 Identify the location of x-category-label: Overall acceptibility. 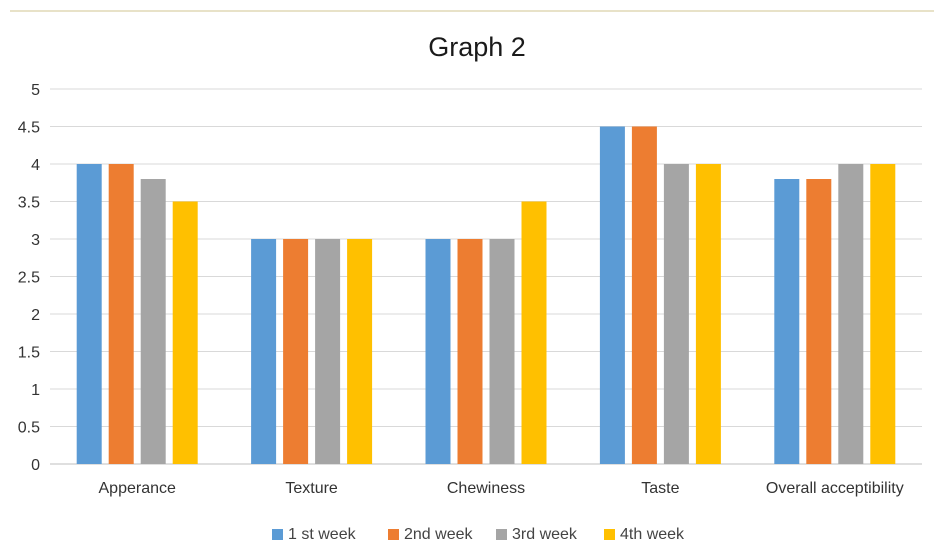
(835, 488).